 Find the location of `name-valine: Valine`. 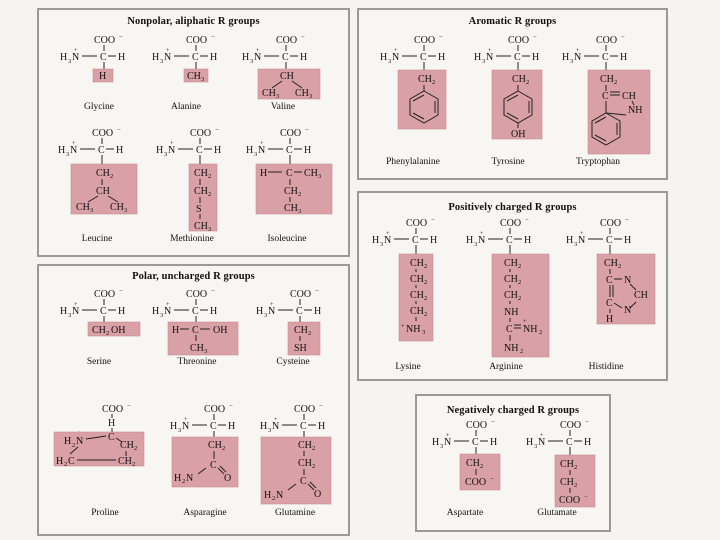

name-valine: Valine is located at coordinates (283, 107).